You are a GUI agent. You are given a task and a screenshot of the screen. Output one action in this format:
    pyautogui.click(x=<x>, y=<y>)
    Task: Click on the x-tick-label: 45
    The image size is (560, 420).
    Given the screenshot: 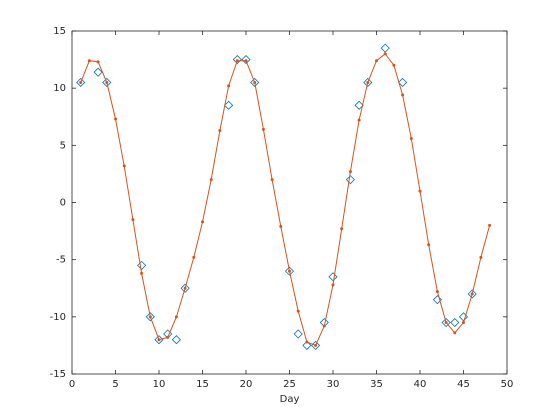 What is the action you would take?
    pyautogui.click(x=463, y=384)
    